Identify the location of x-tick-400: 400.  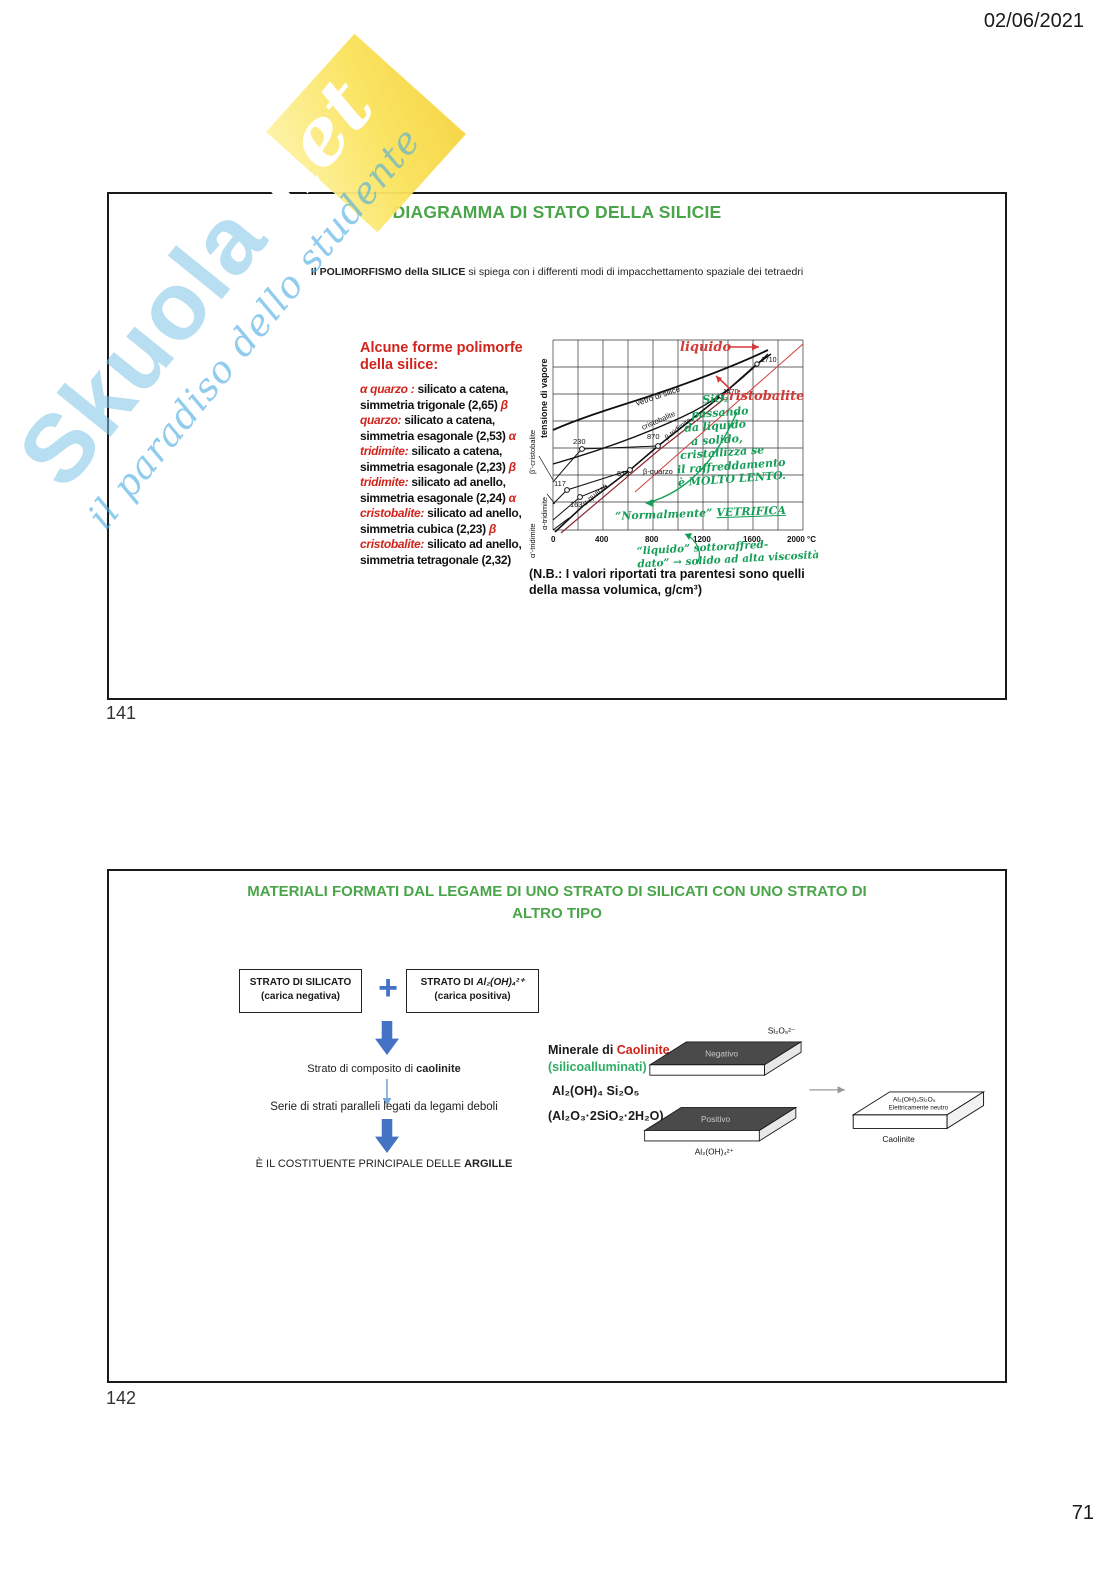
(602, 539).